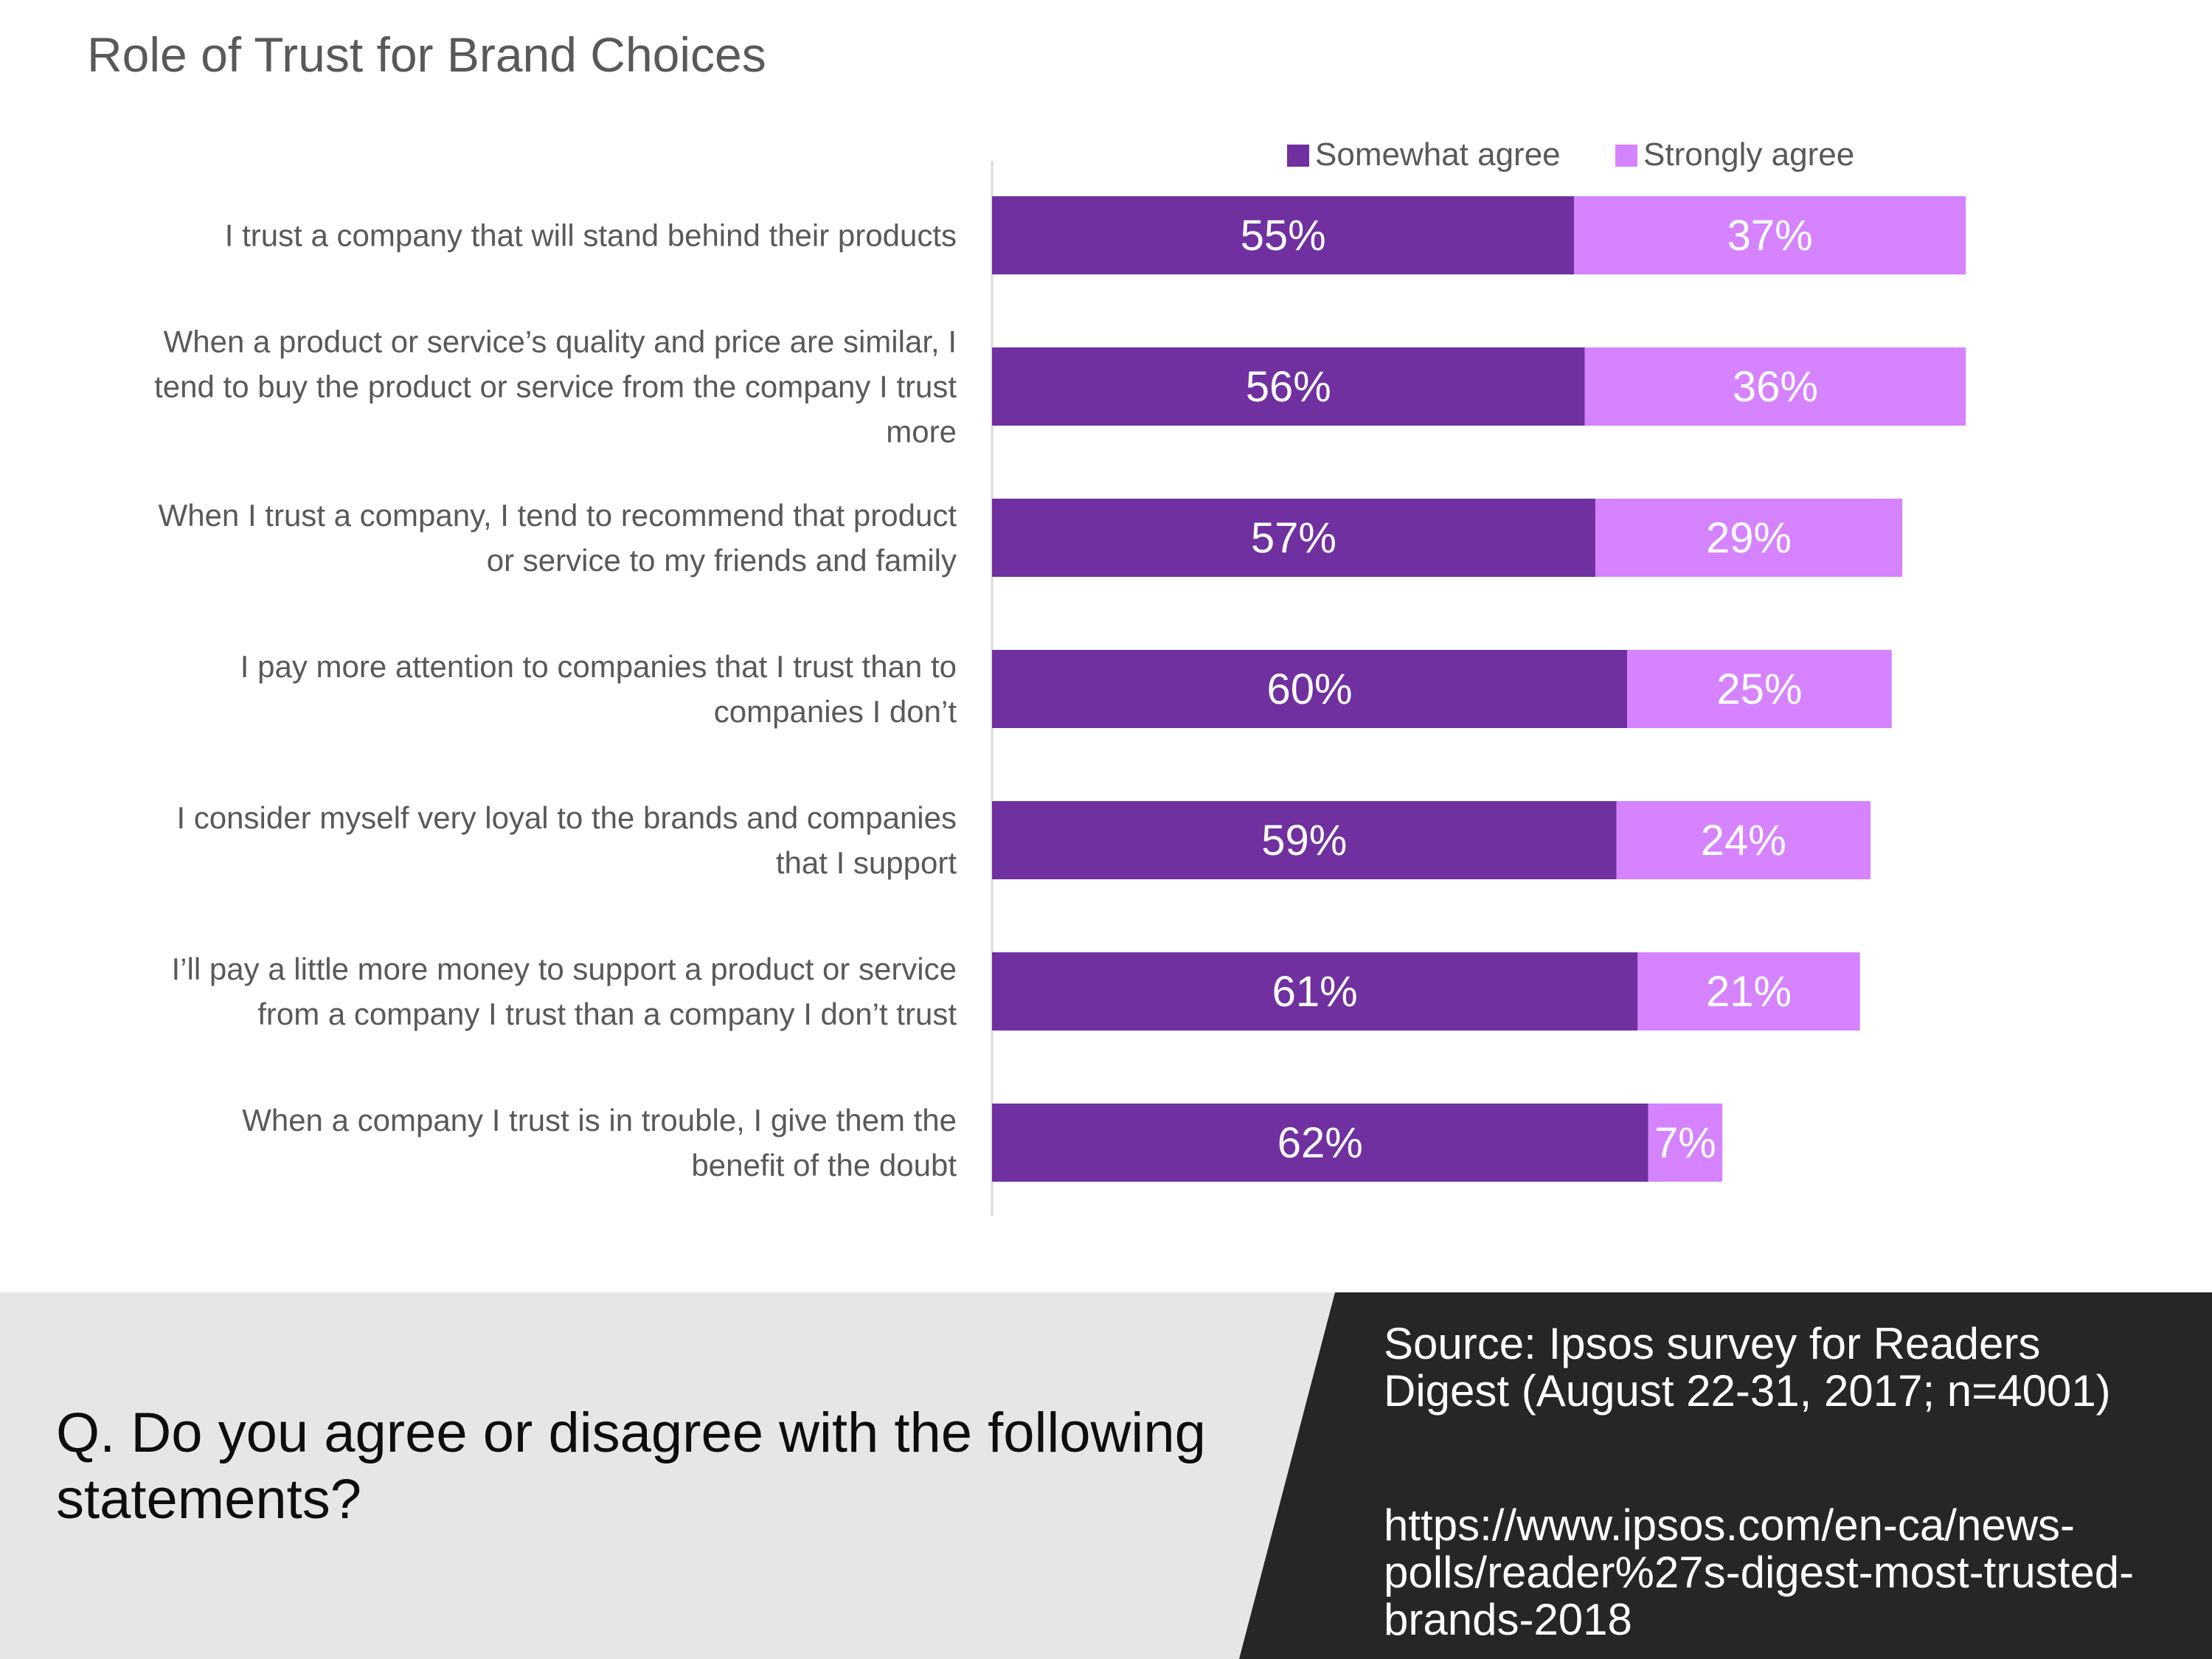 This screenshot has width=2212, height=1659. I want to click on data-label: 62%, so click(1320, 1143).